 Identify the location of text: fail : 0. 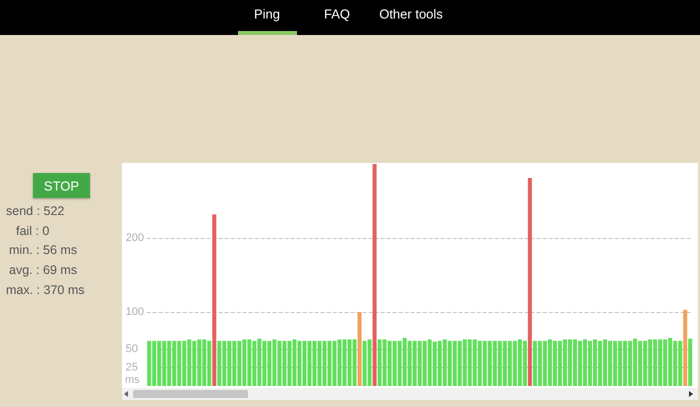
(33, 231).